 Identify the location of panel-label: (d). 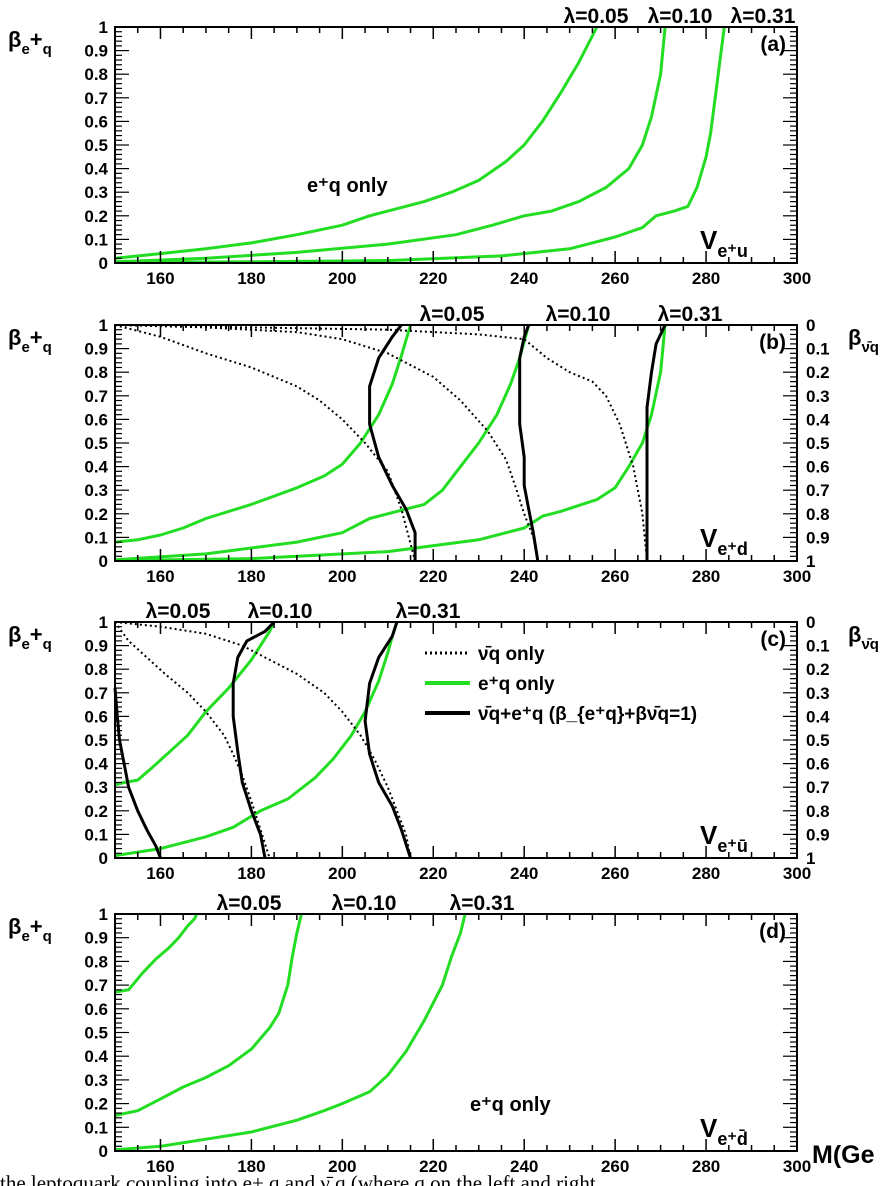
(772, 931).